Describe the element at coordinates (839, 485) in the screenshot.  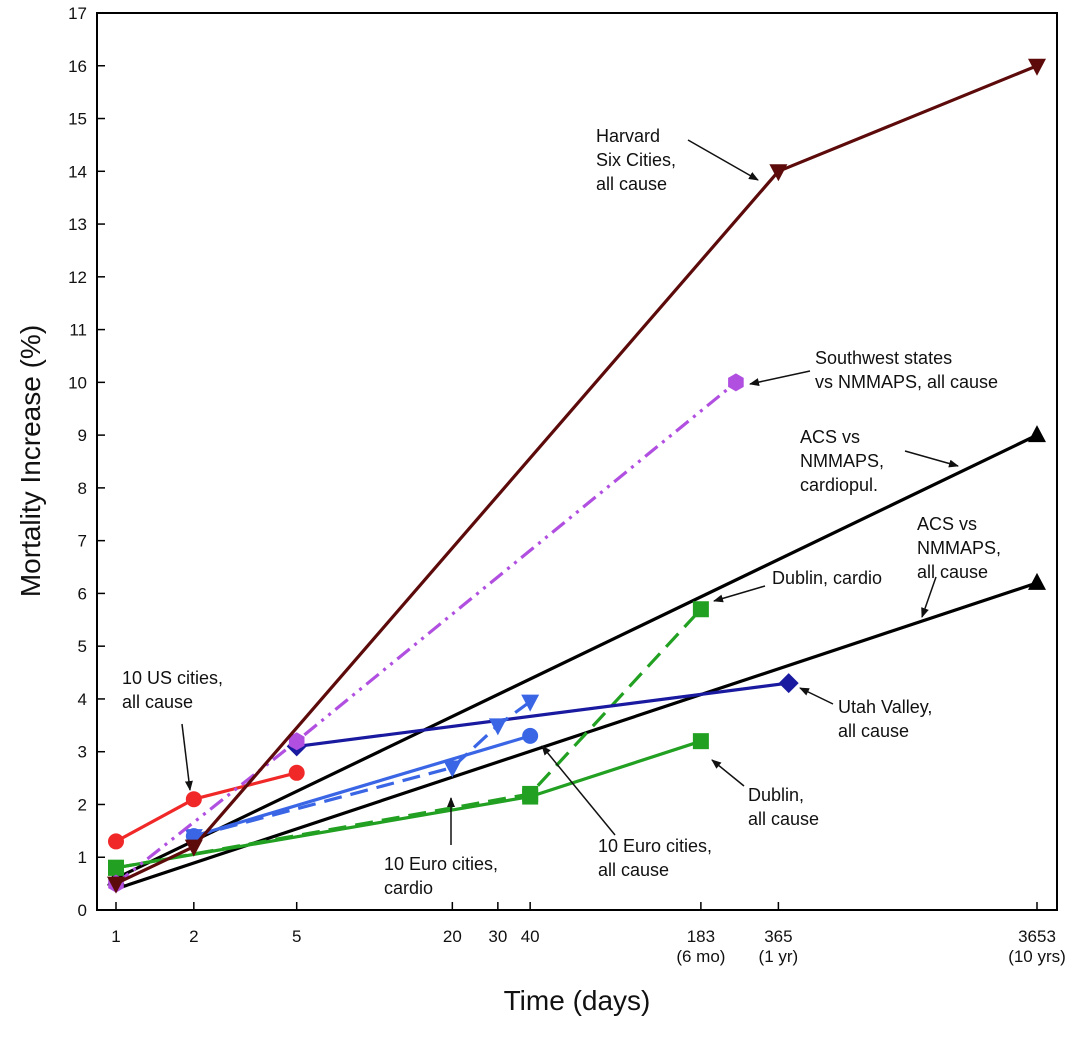
I see `annotation-text: cardiopul.` at that location.